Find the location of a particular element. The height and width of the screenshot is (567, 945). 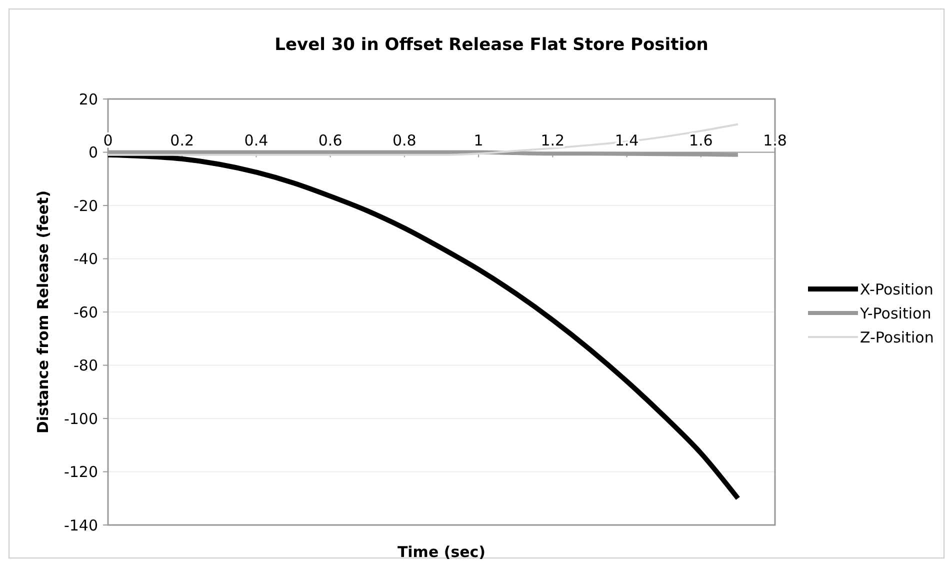

x-tick-label: 0 is located at coordinates (108, 140).